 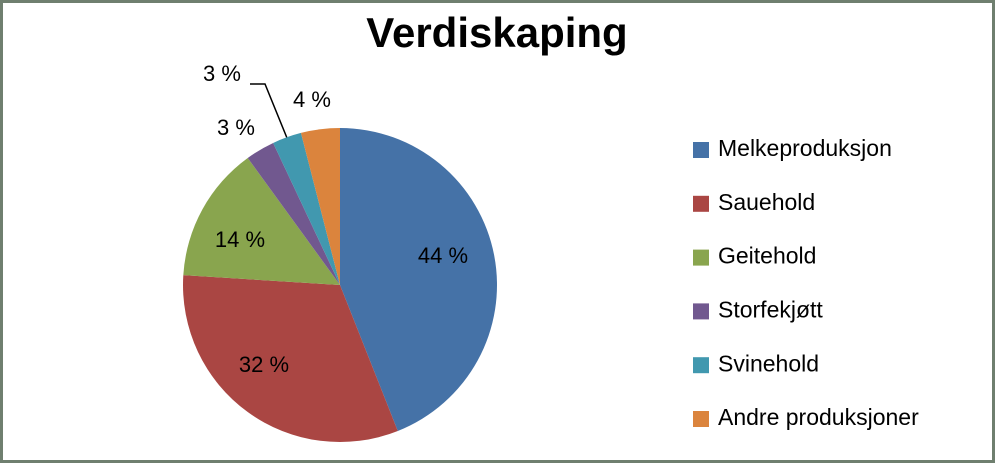 I want to click on legend-label: Sauehold, so click(x=766, y=202).